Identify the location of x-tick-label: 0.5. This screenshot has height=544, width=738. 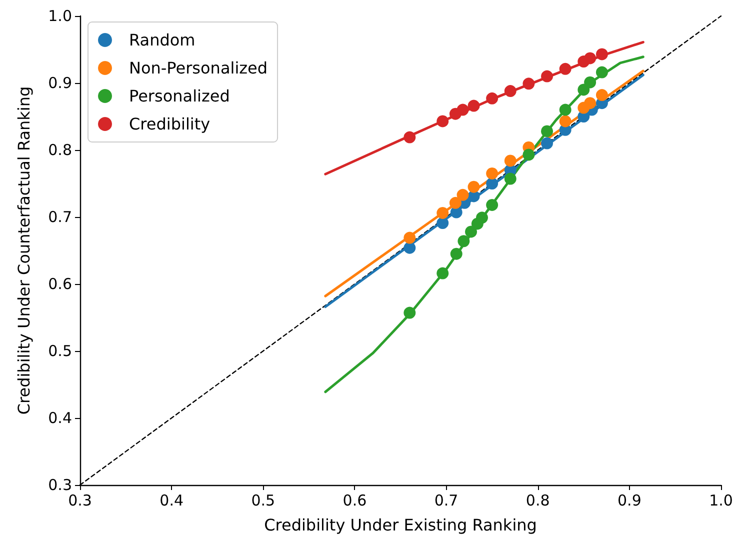
(263, 501).